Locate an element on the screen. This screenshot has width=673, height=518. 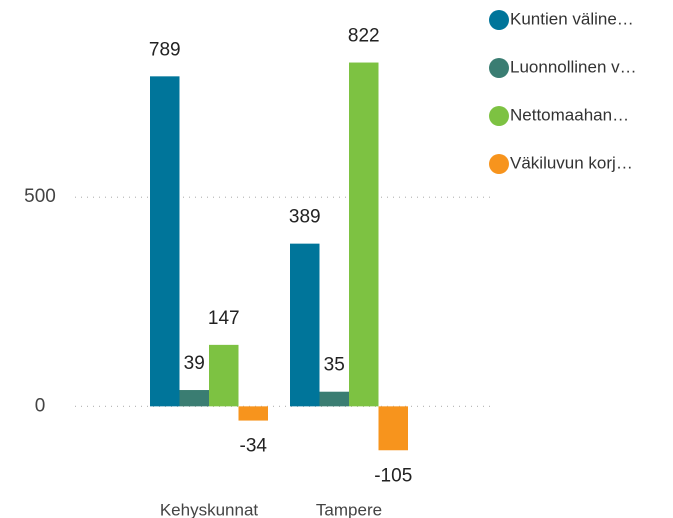
data-label: 789 is located at coordinates (165, 49).